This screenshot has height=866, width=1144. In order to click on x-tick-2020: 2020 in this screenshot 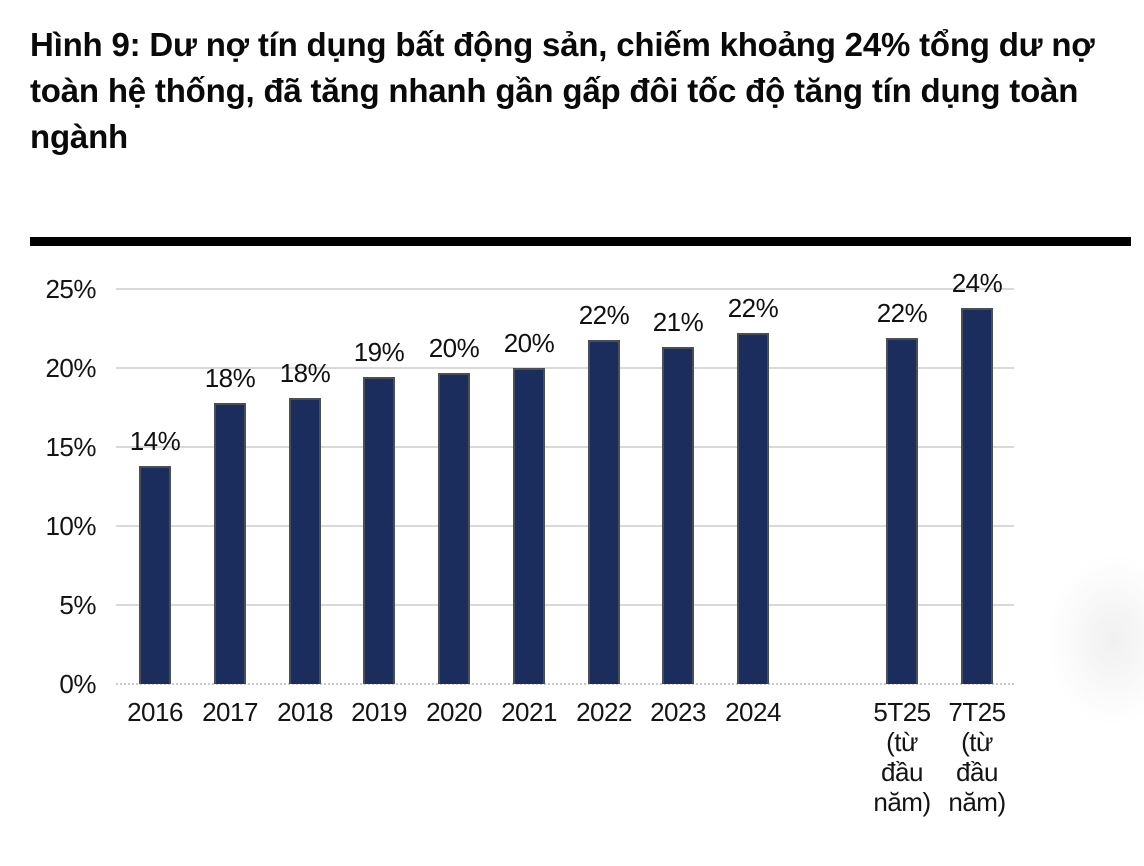, I will do `click(454, 712)`.